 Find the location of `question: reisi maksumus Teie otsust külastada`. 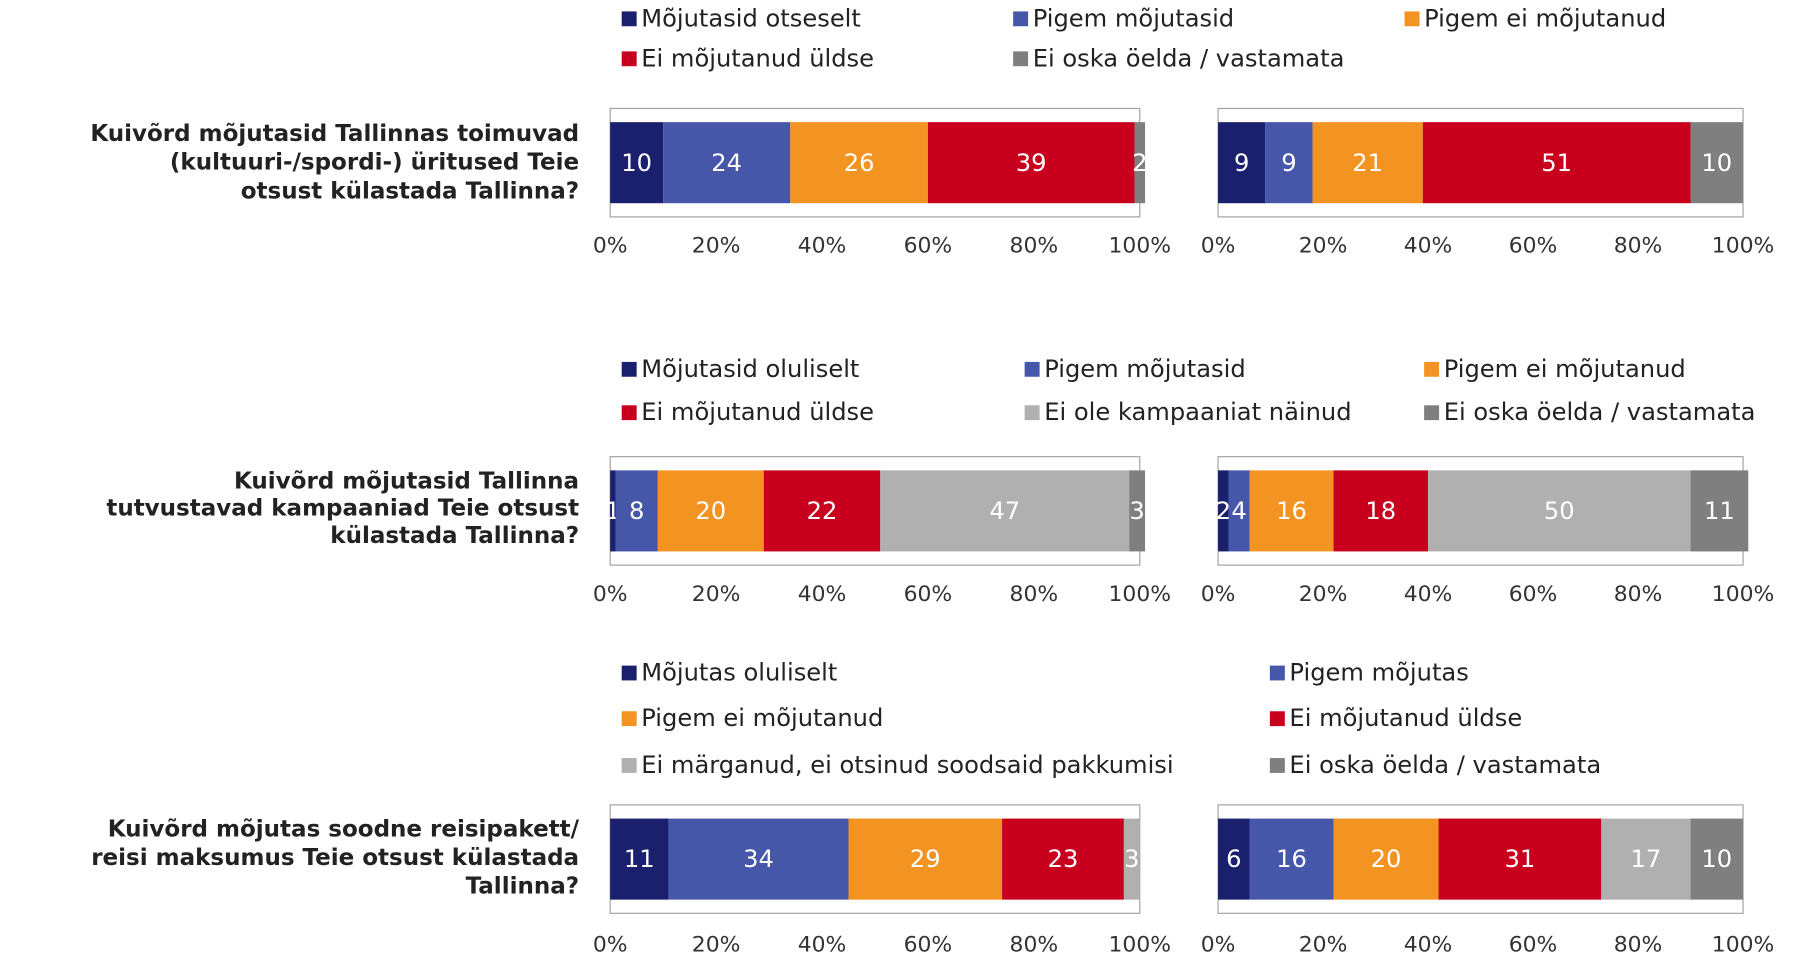

question: reisi maksumus Teie otsust külastada is located at coordinates (335, 858).